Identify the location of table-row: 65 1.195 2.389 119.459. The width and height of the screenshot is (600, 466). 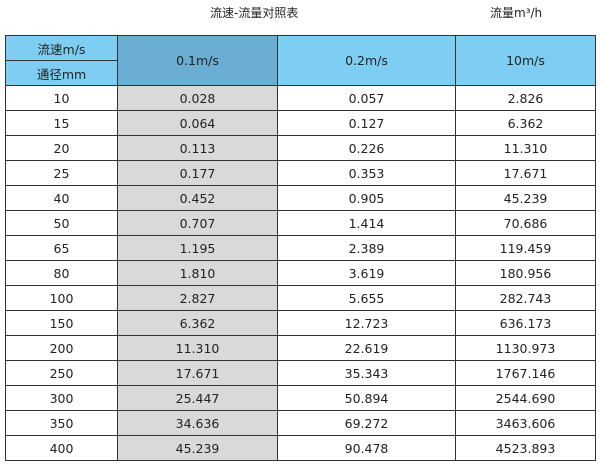
(300, 248).